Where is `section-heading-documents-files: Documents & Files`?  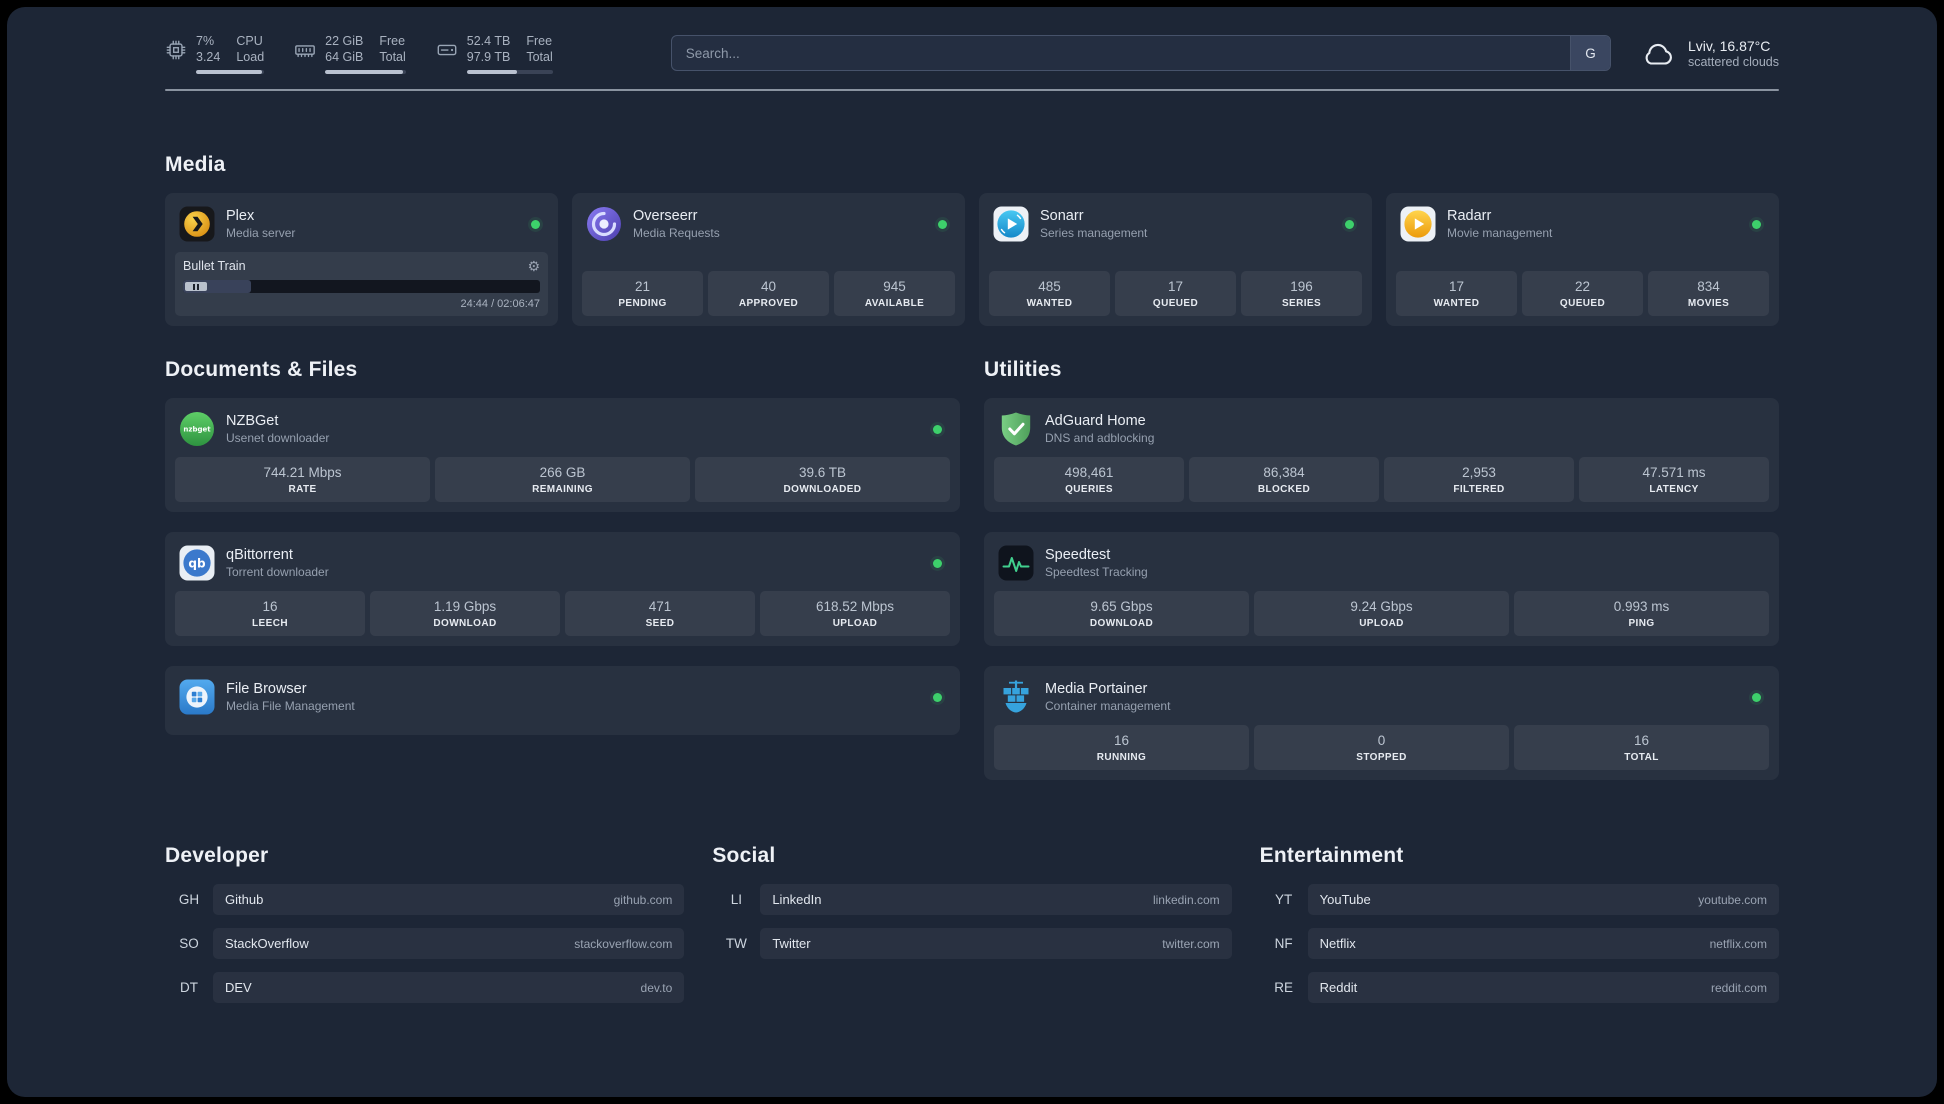 section-heading-documents-files: Documents & Files is located at coordinates (261, 369).